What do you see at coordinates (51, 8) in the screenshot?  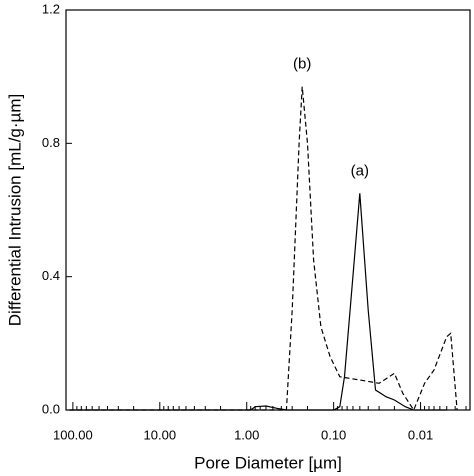 I see `y-tick-label: 1.2` at bounding box center [51, 8].